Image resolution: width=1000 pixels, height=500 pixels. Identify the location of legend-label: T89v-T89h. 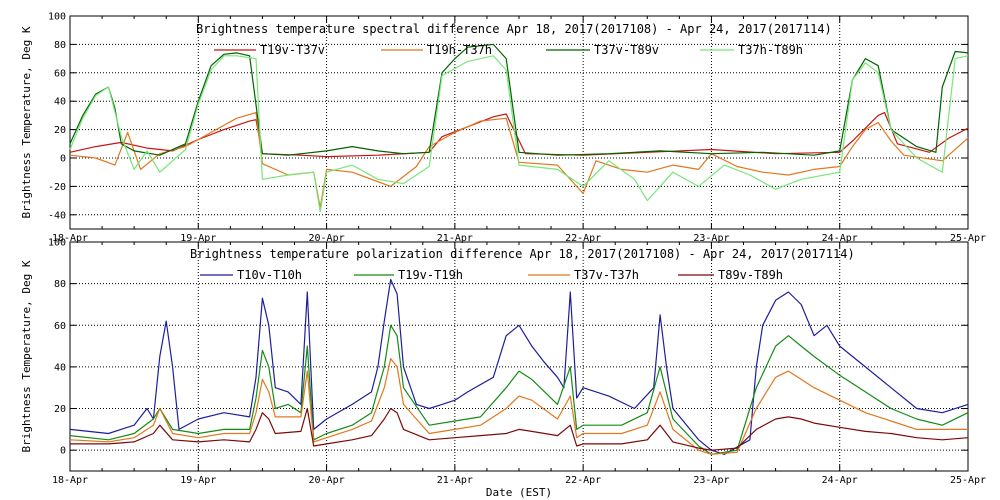
(750, 275).